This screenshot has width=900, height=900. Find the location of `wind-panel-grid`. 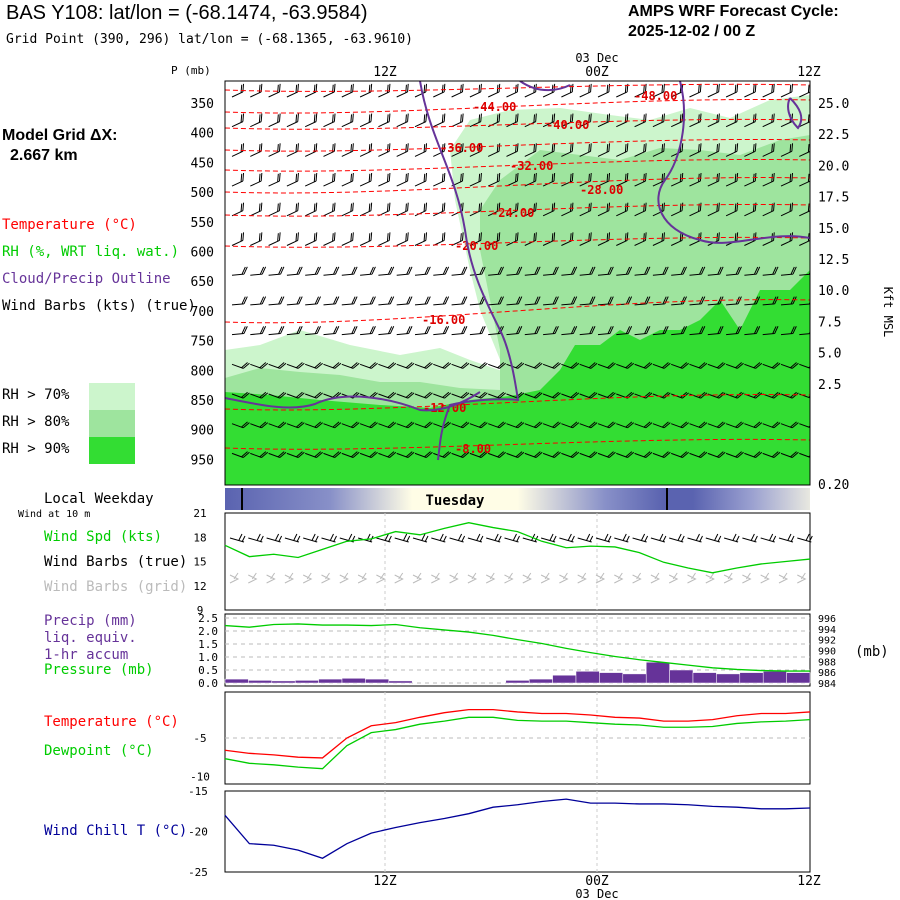

wind-panel-grid is located at coordinates (491, 561).